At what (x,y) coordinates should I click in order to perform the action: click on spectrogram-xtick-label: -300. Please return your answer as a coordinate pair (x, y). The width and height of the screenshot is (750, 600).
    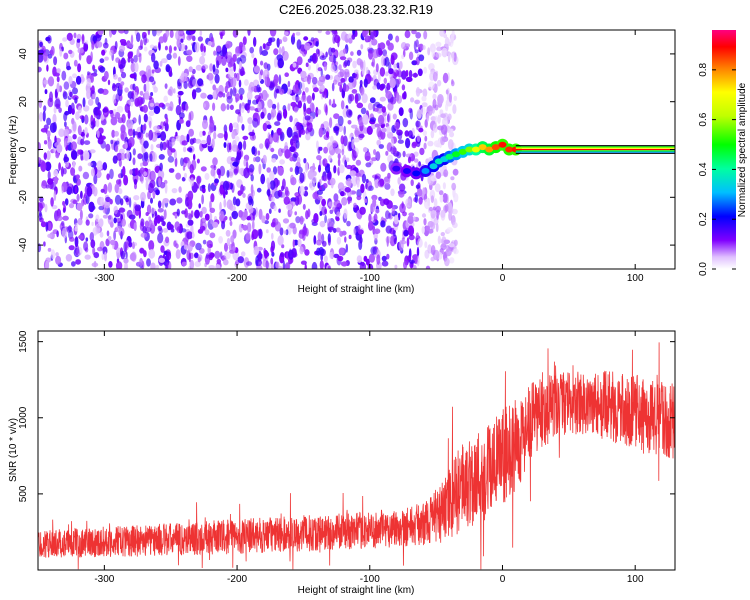
    Looking at the image, I should click on (104, 278).